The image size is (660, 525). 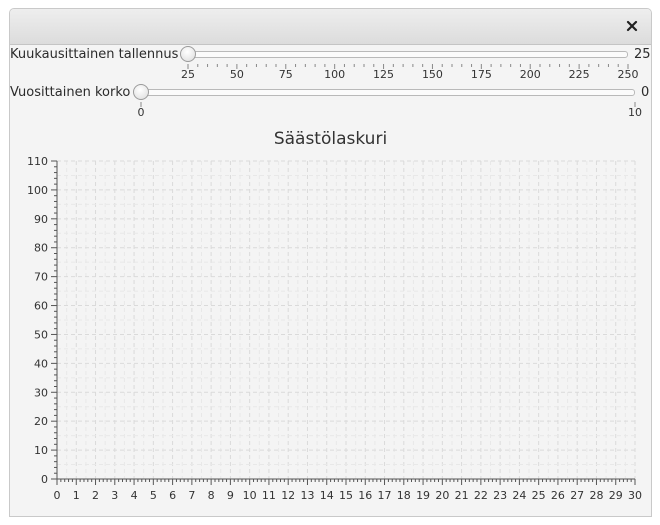 I want to click on y-tick-label: 20, so click(x=41, y=421).